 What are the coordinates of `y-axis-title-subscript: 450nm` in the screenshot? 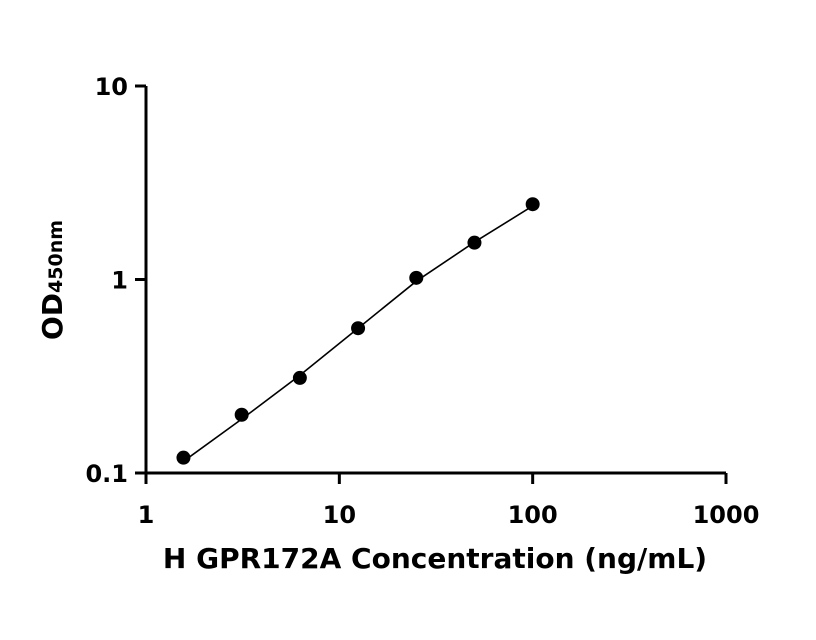 It's located at (56, 256).